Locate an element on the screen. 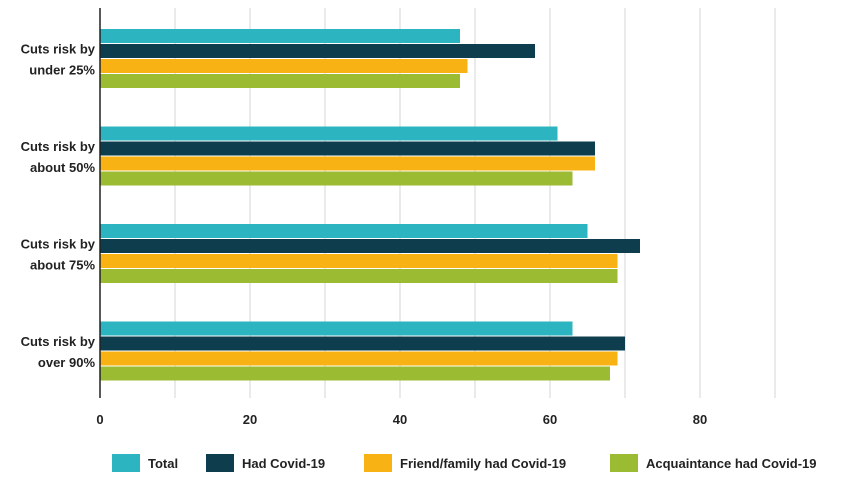 This screenshot has width=846, height=478. legend-item-friend-family: Friend/family had Covid-19 is located at coordinates (465, 463).